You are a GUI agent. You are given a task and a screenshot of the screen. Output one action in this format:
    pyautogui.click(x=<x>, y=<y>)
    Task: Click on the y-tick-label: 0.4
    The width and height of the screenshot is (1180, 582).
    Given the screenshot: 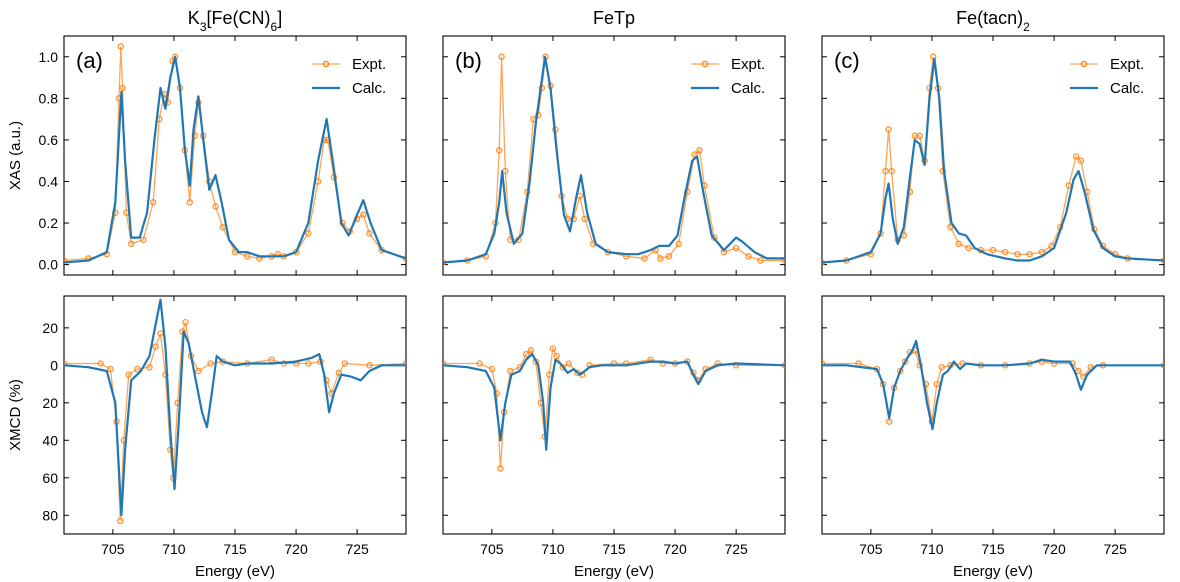 What is the action you would take?
    pyautogui.click(x=49, y=181)
    